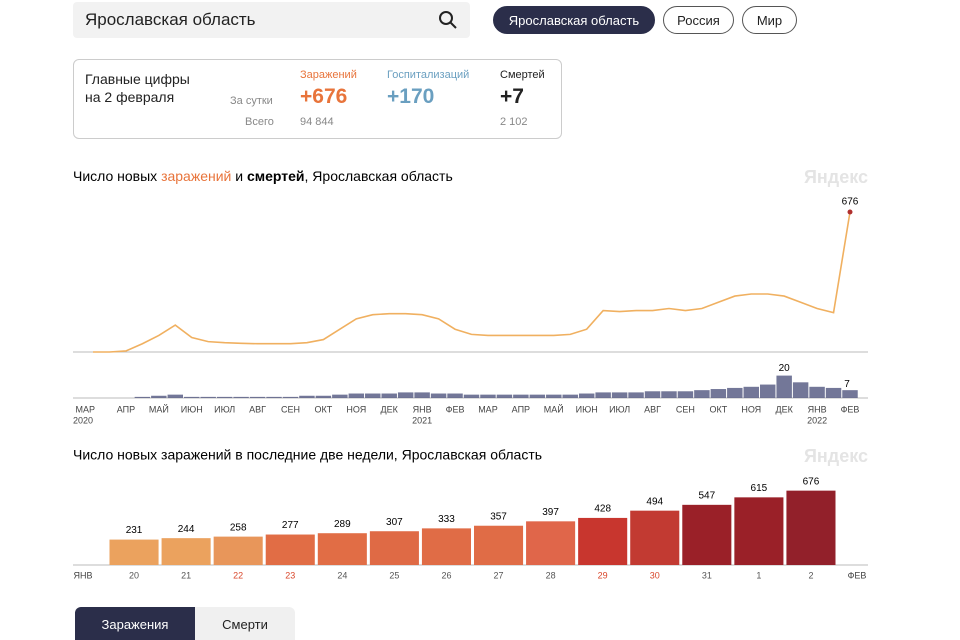 The image size is (960, 640). What do you see at coordinates (135, 623) in the screenshot?
I see `metric-tab: Заражения` at bounding box center [135, 623].